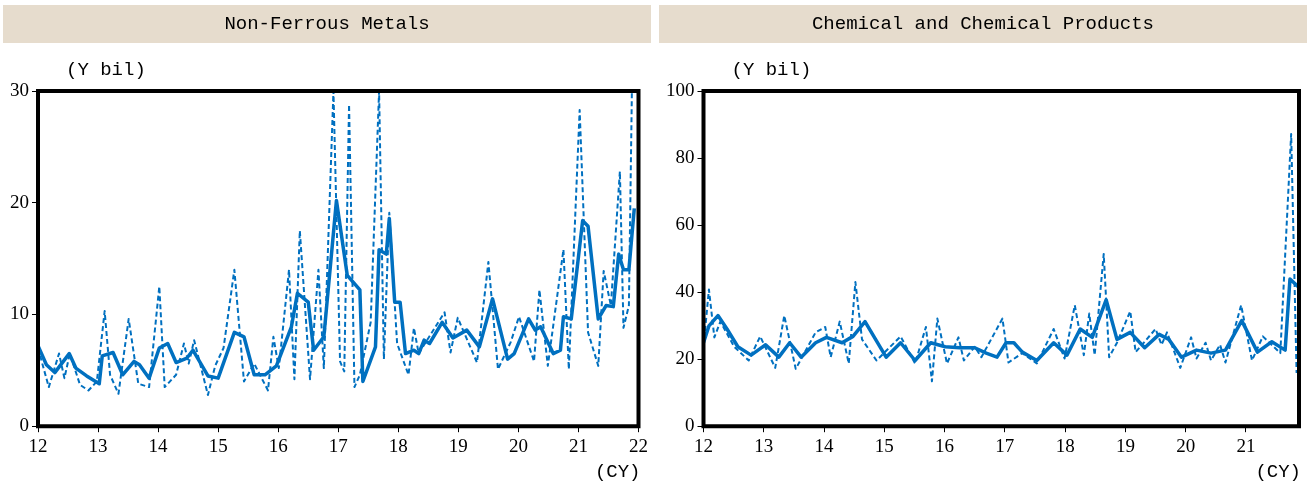  What do you see at coordinates (638, 445) in the screenshot?
I see `x-tick-label: 22` at bounding box center [638, 445].